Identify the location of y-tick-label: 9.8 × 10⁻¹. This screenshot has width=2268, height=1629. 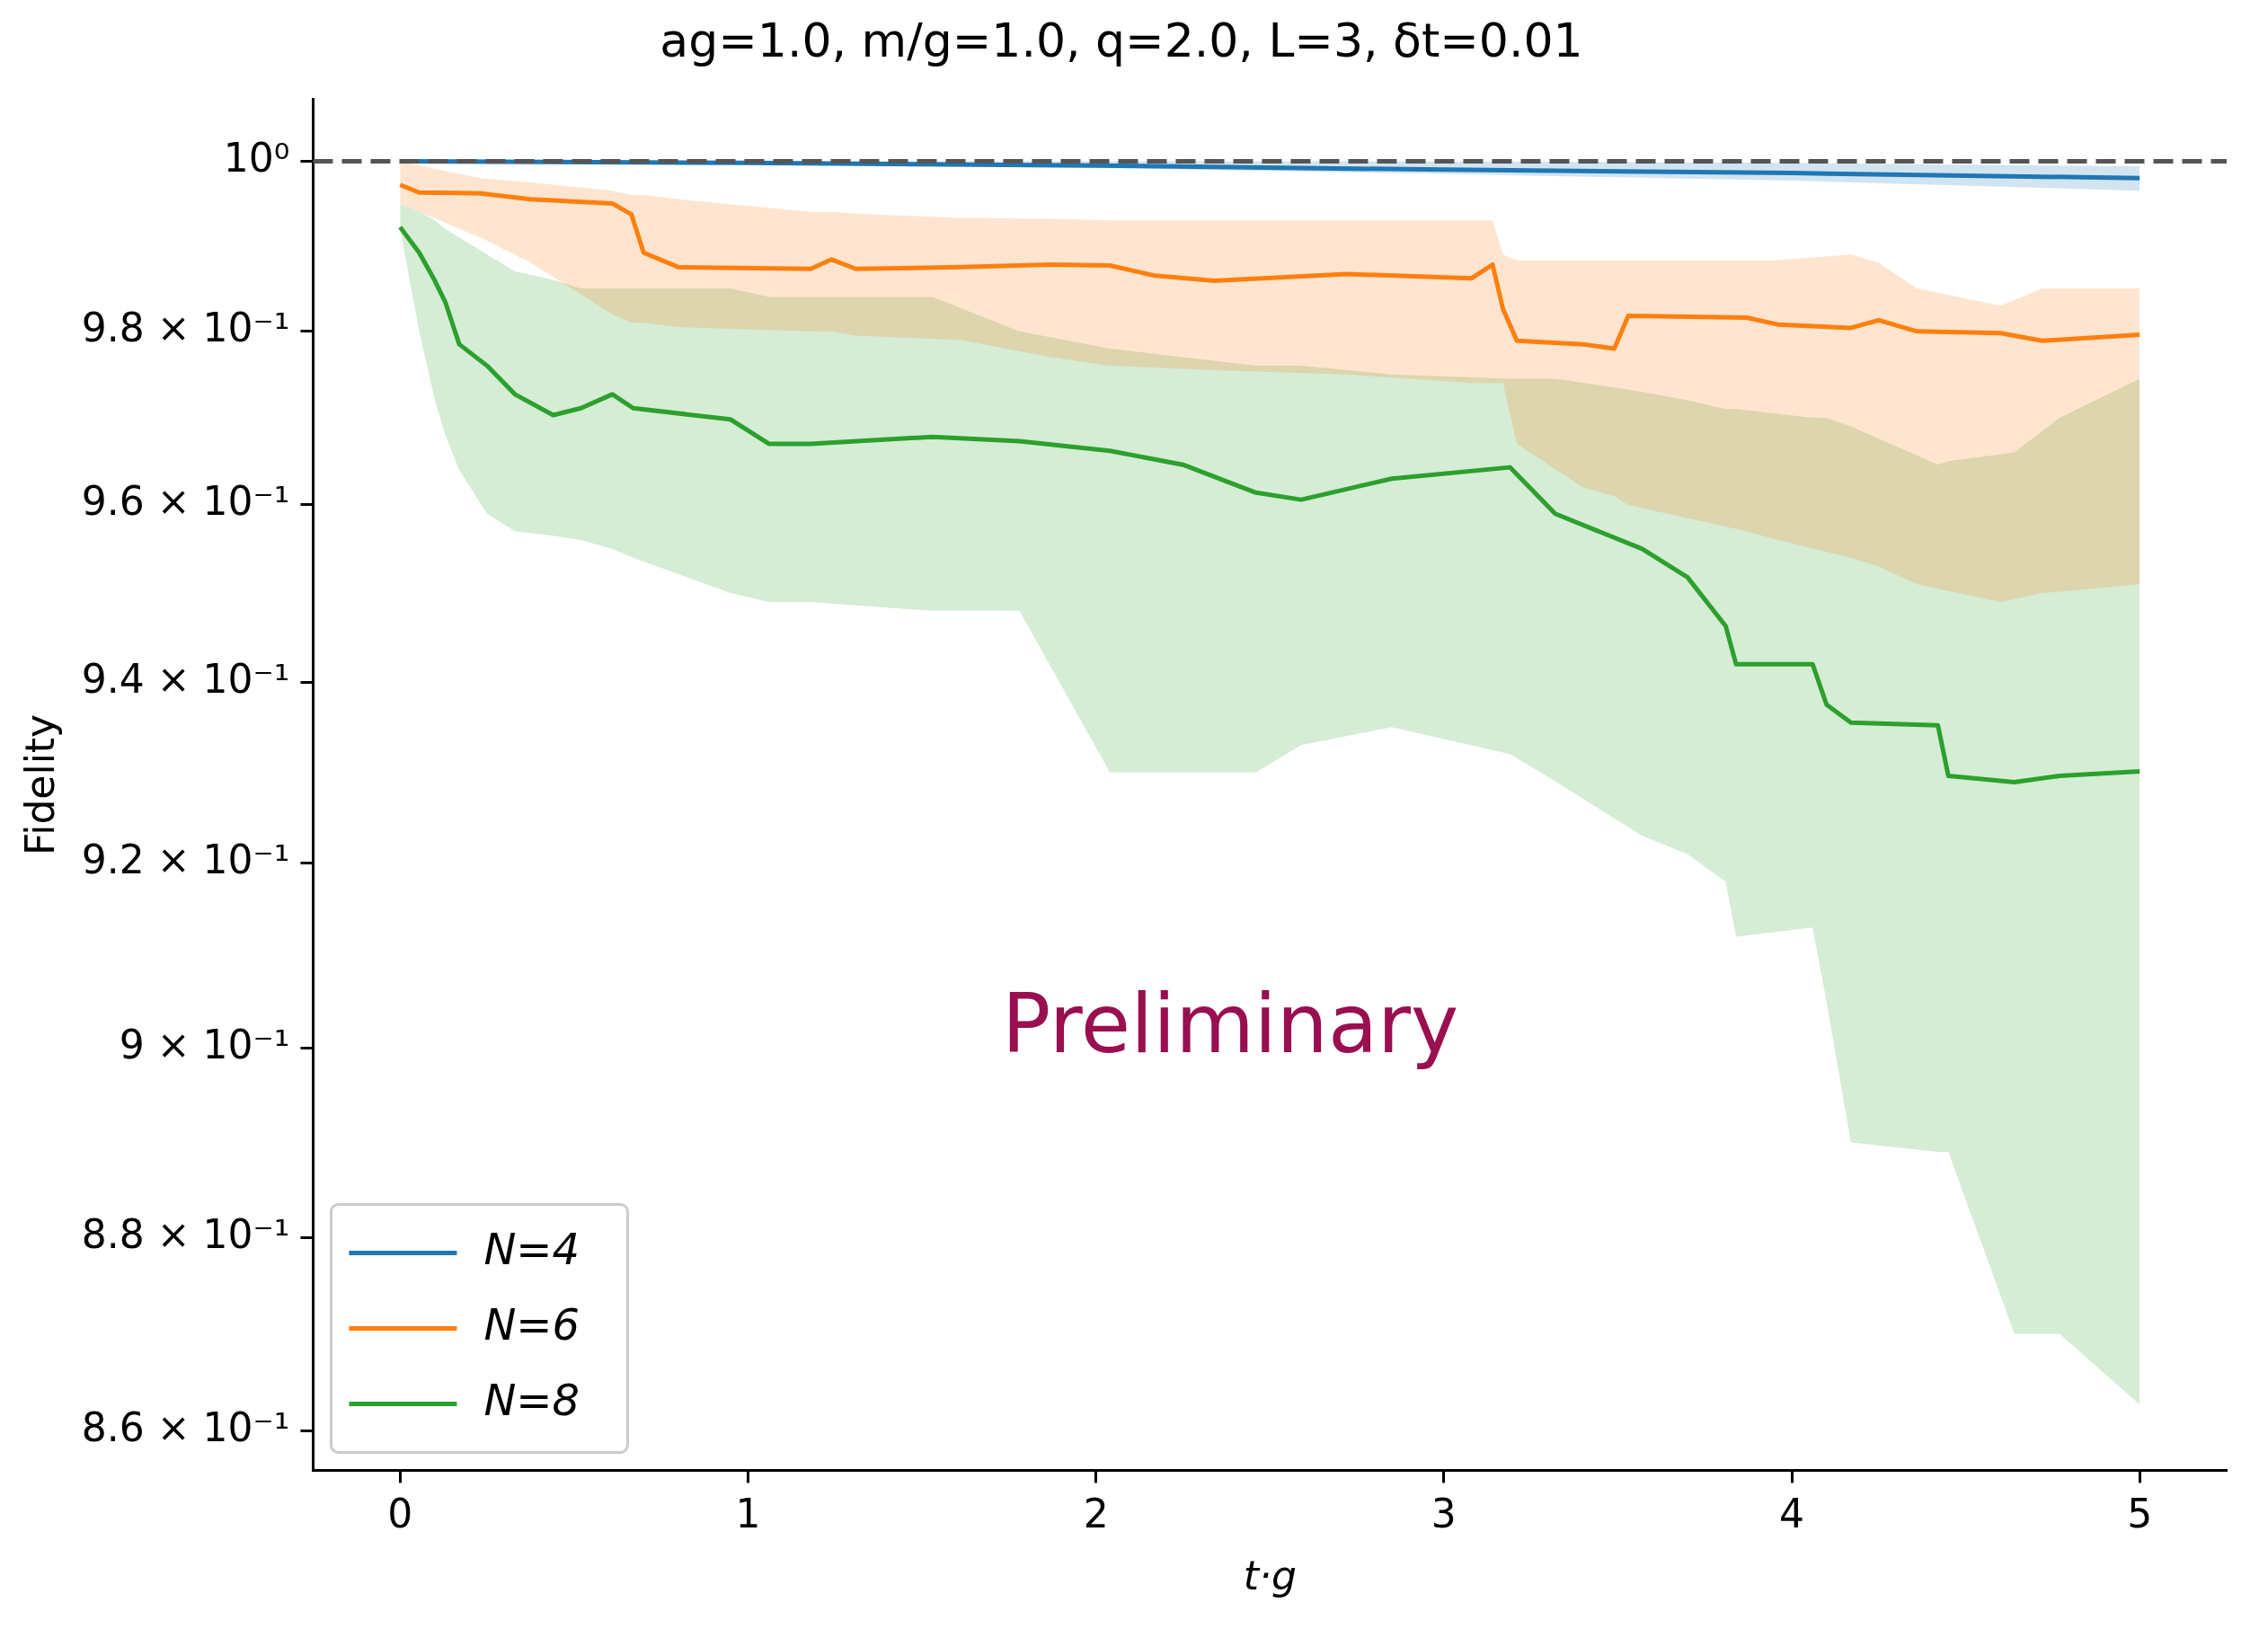
(185, 328).